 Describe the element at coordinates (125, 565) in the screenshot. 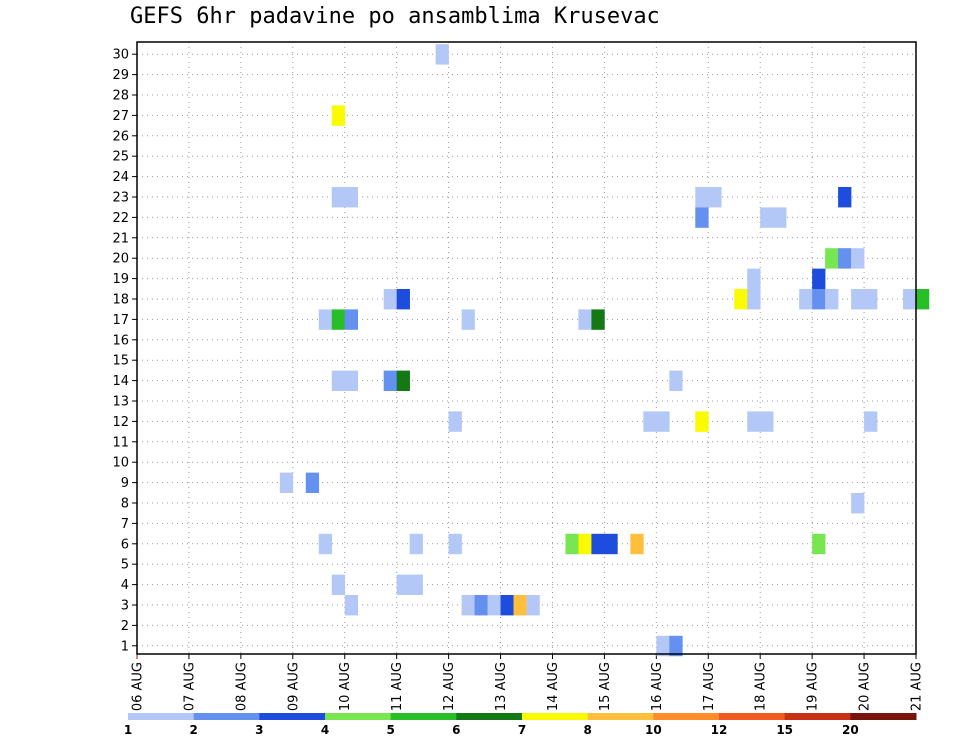

I see `y-tick-label: 5` at that location.